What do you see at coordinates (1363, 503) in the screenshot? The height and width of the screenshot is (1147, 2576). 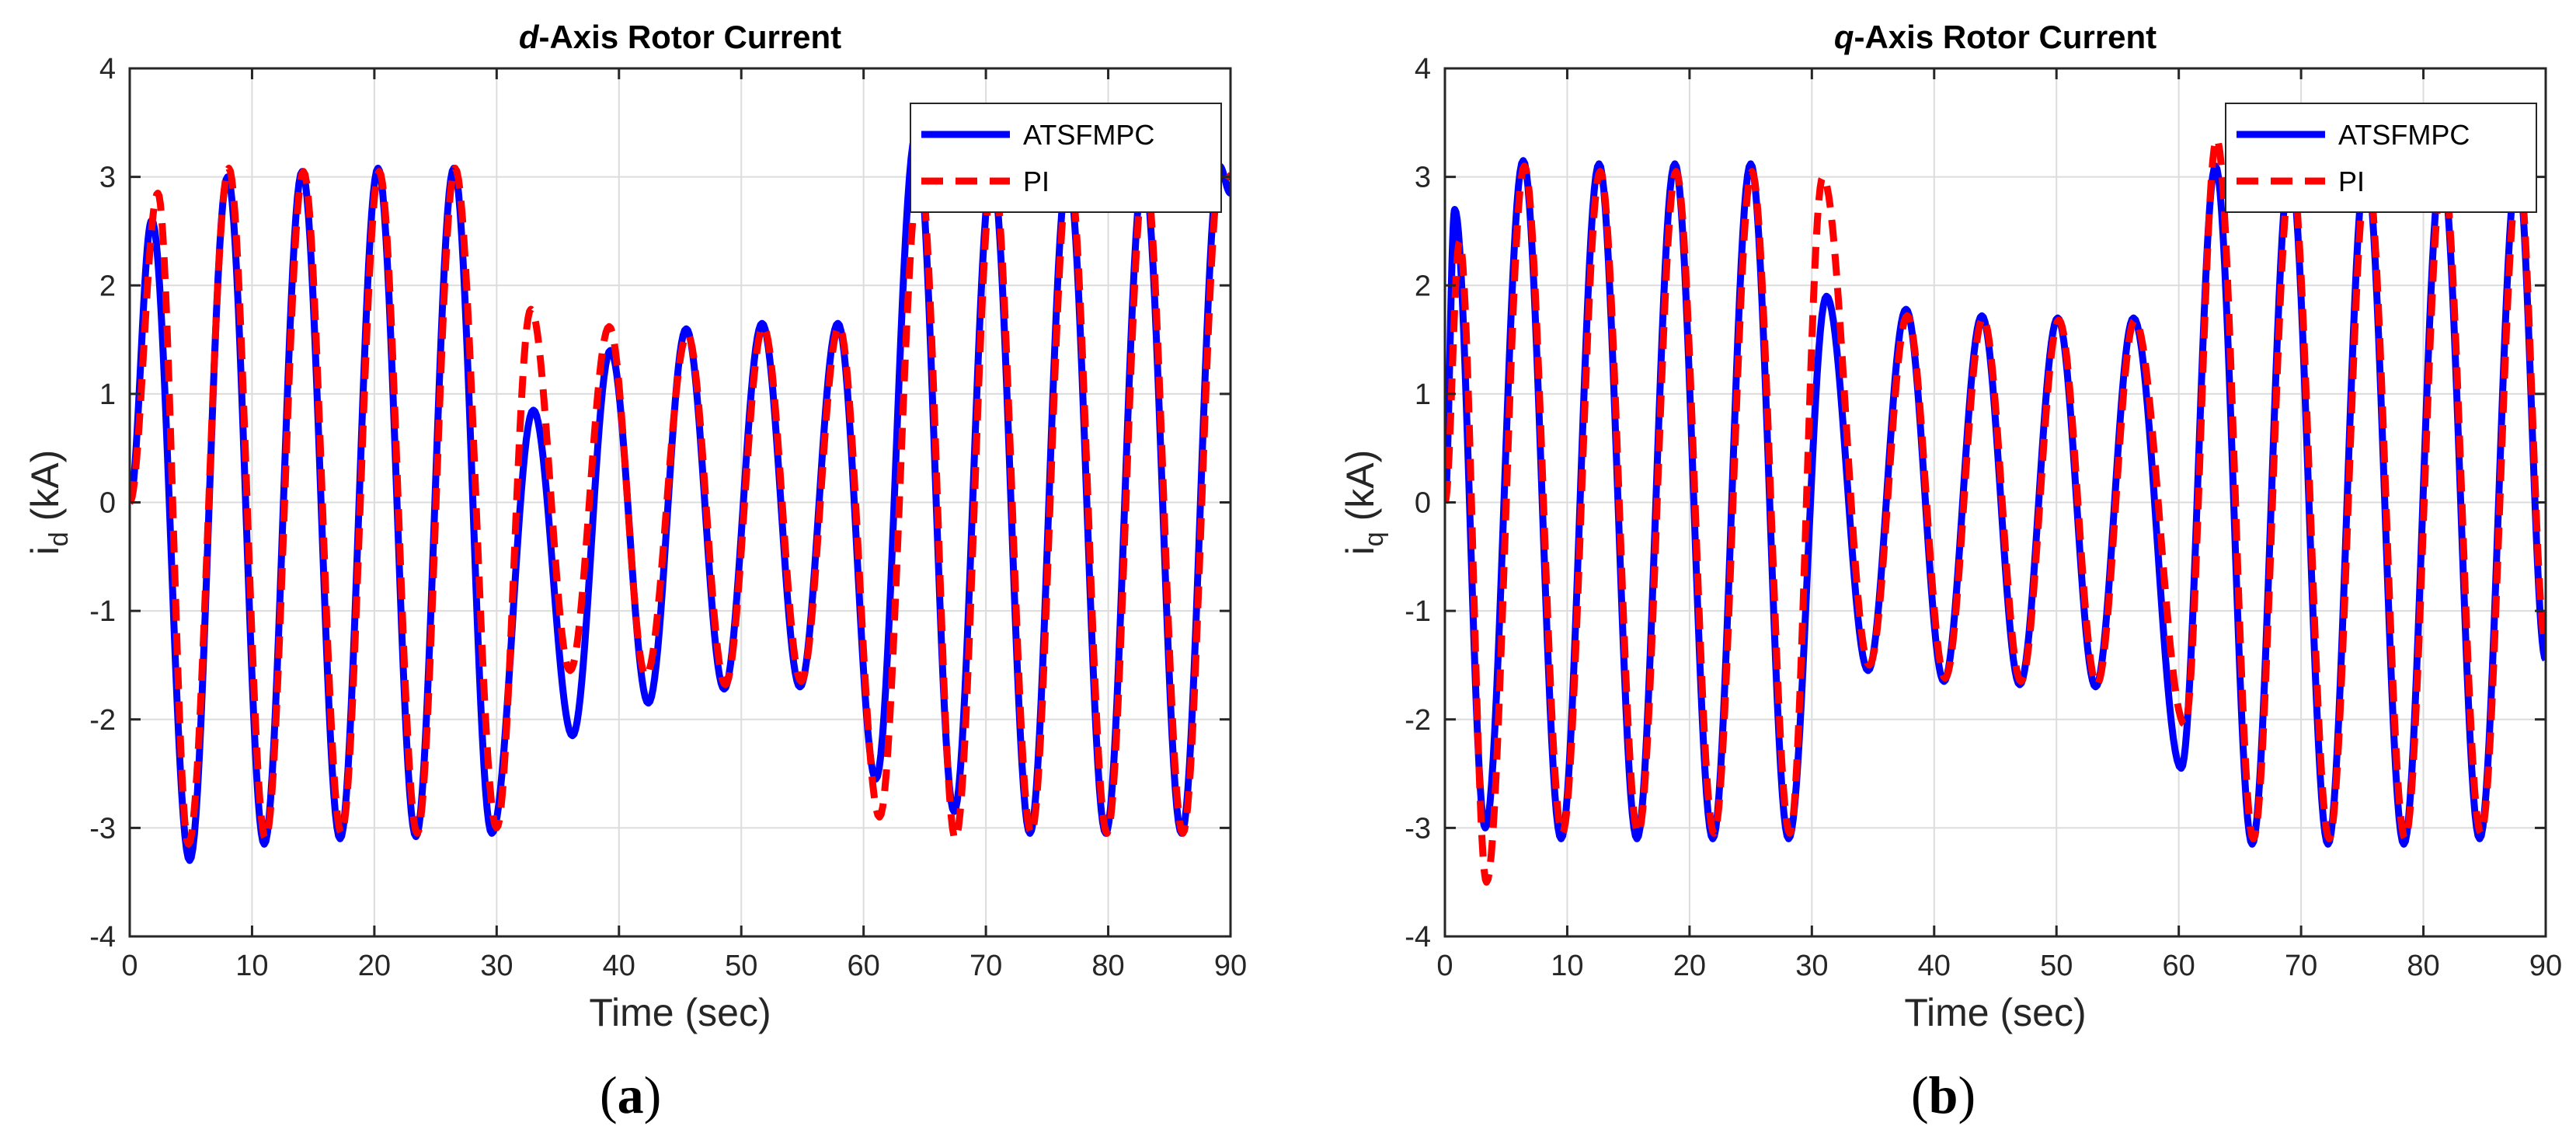 I see `y-axis-label: iq (kA)` at bounding box center [1363, 503].